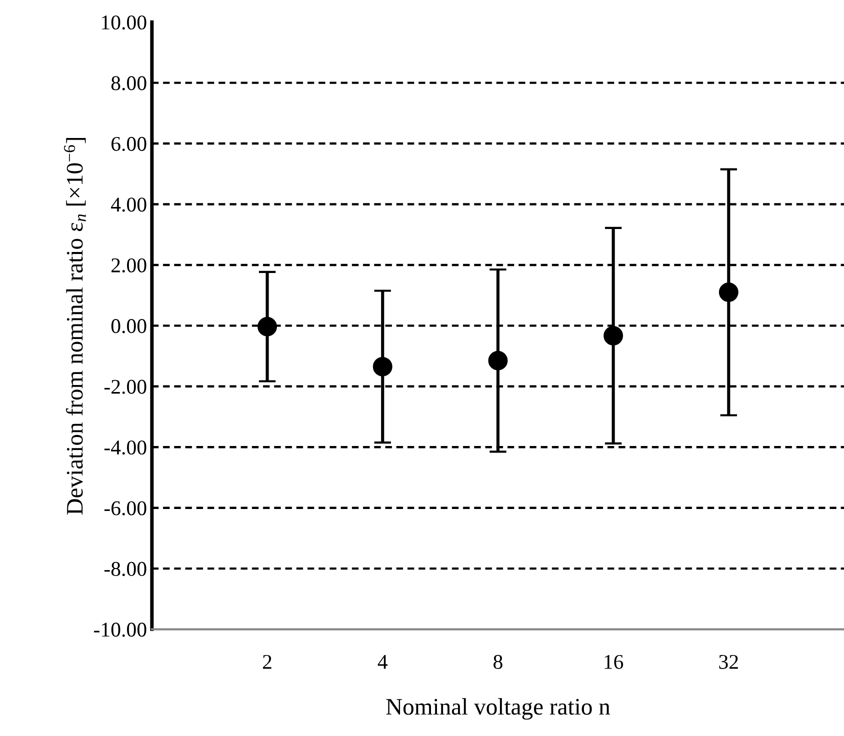 The width and height of the screenshot is (844, 736). I want to click on x-tick-label: 8, so click(498, 661).